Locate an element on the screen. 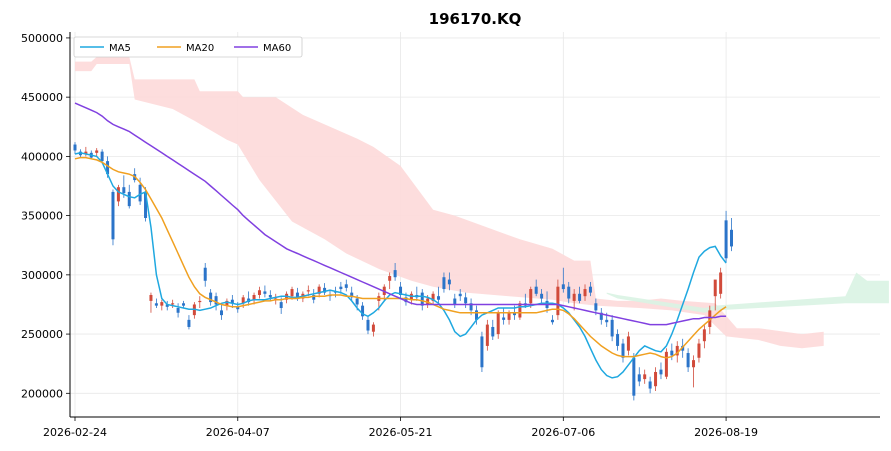  y-tick-label: 300000 is located at coordinates (42, 275).